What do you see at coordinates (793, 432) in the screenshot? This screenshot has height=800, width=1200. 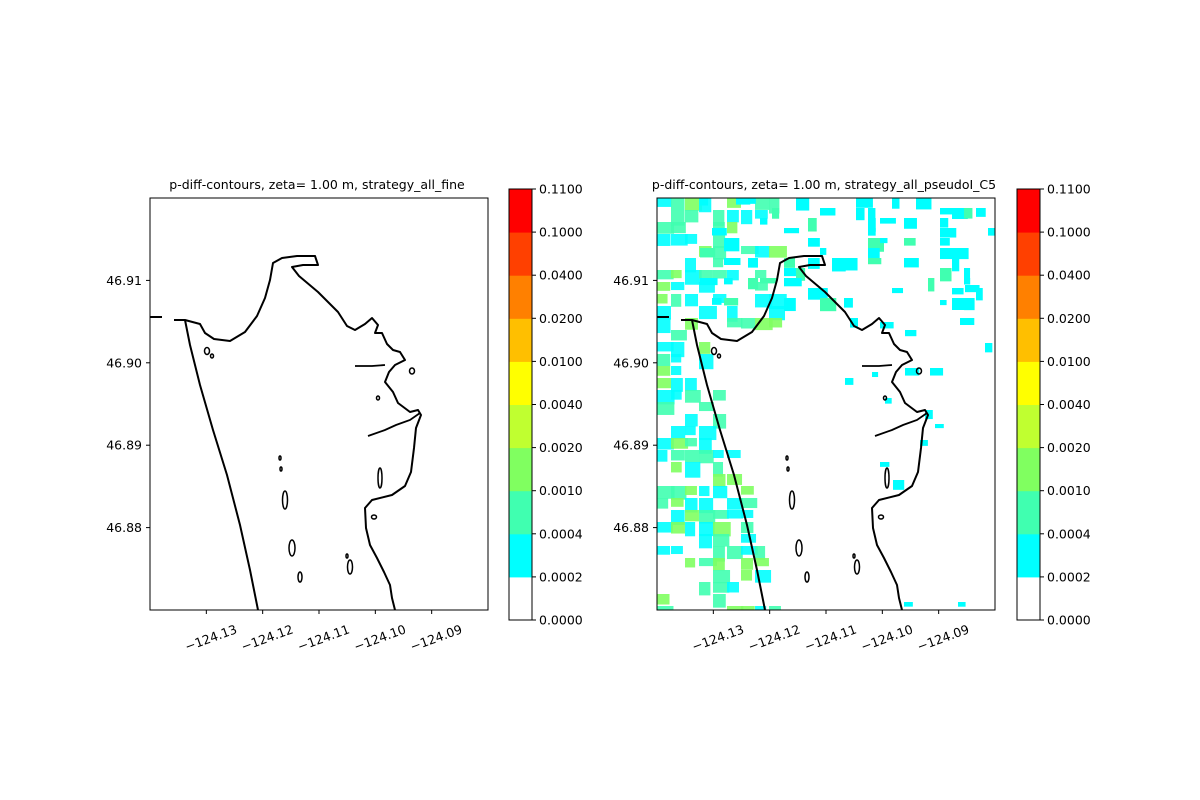 I see `right-coastline-main` at bounding box center [793, 432].